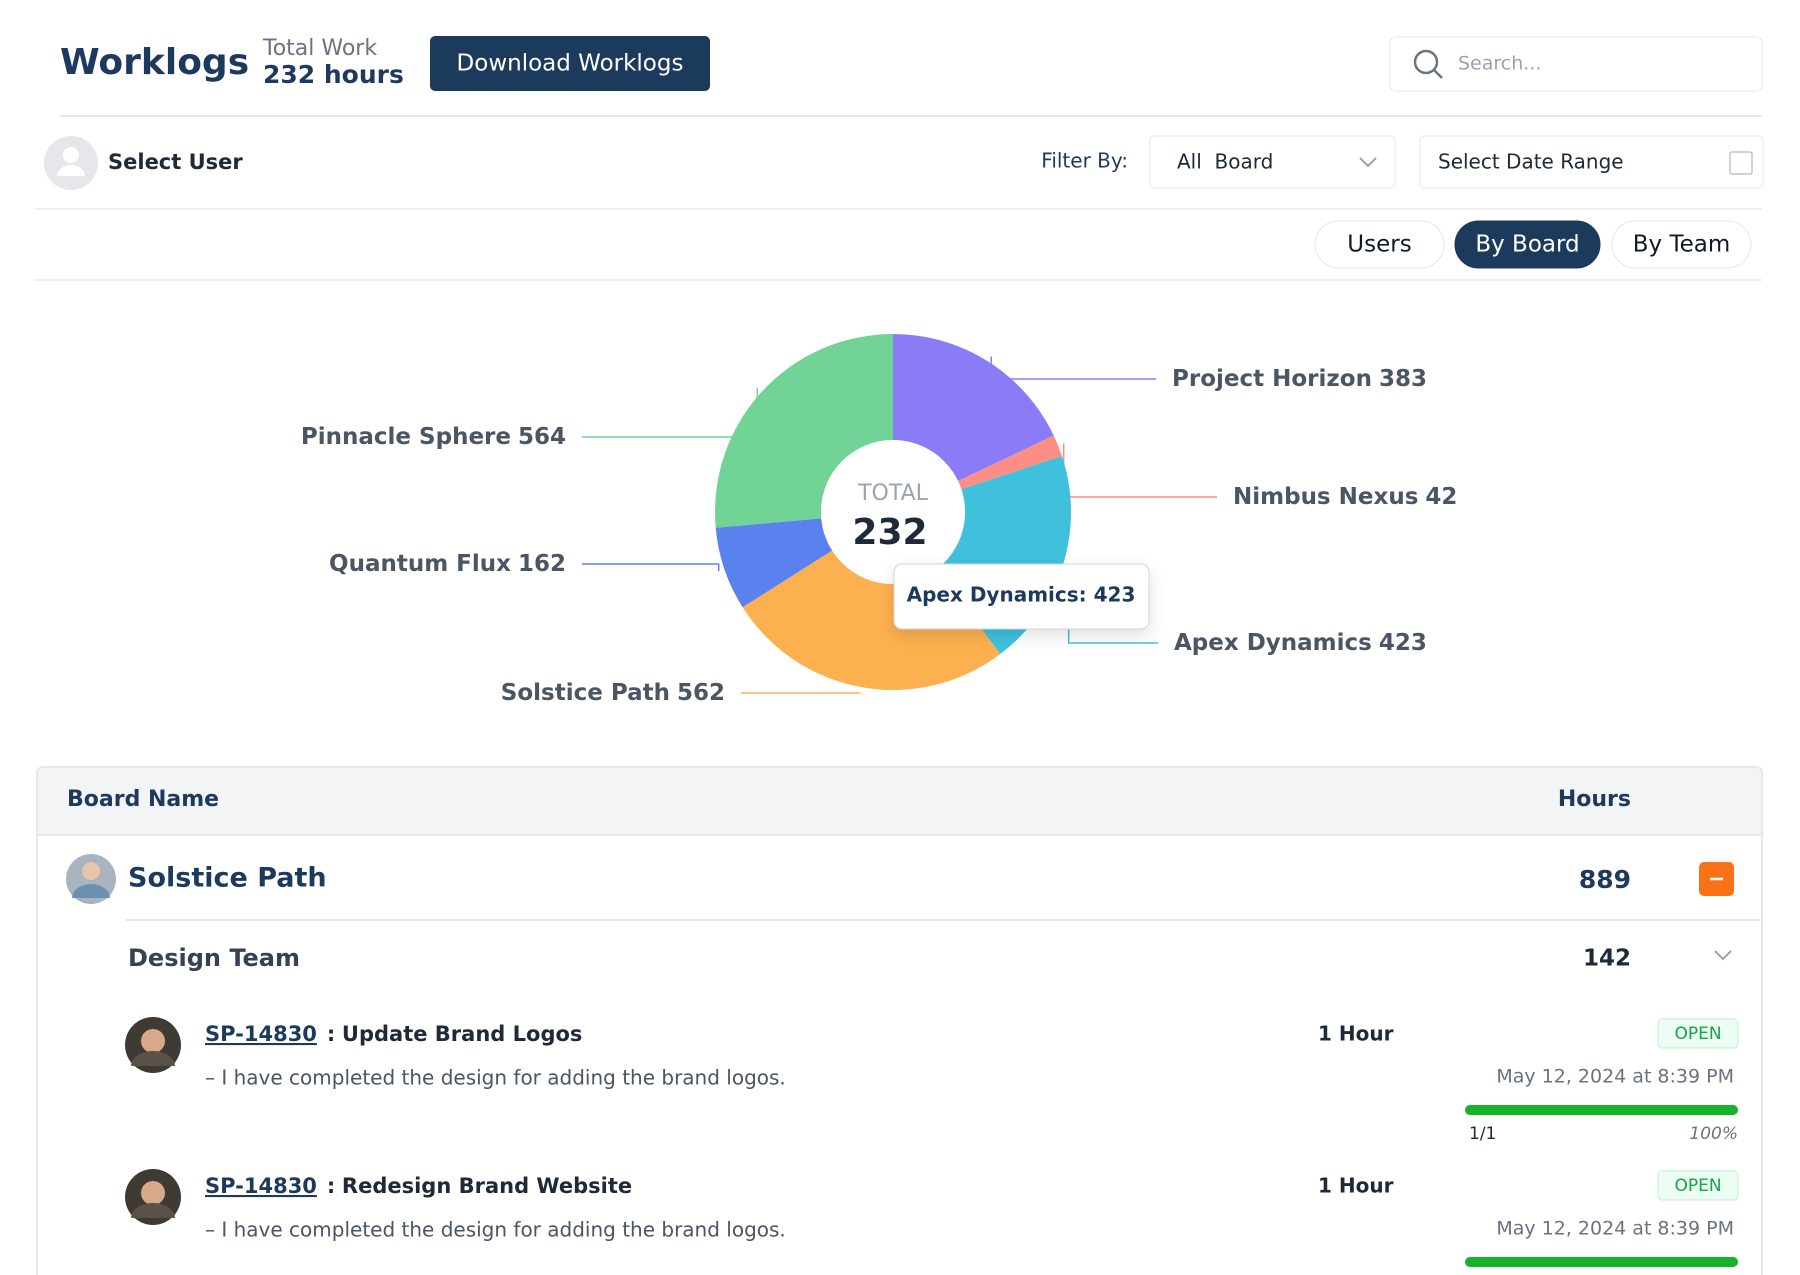 The image size is (1800, 1275). I want to click on worklog-title: Update Brand Logos, so click(462, 1034).